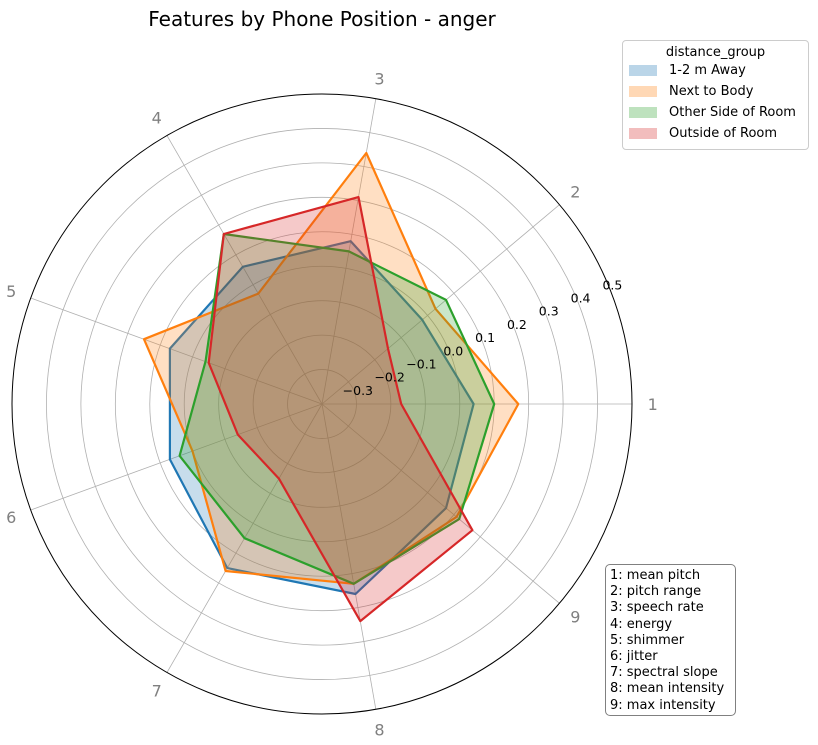 The height and width of the screenshot is (745, 818). What do you see at coordinates (647, 640) in the screenshot?
I see `feature-key-entry: 5: shimmer` at bounding box center [647, 640].